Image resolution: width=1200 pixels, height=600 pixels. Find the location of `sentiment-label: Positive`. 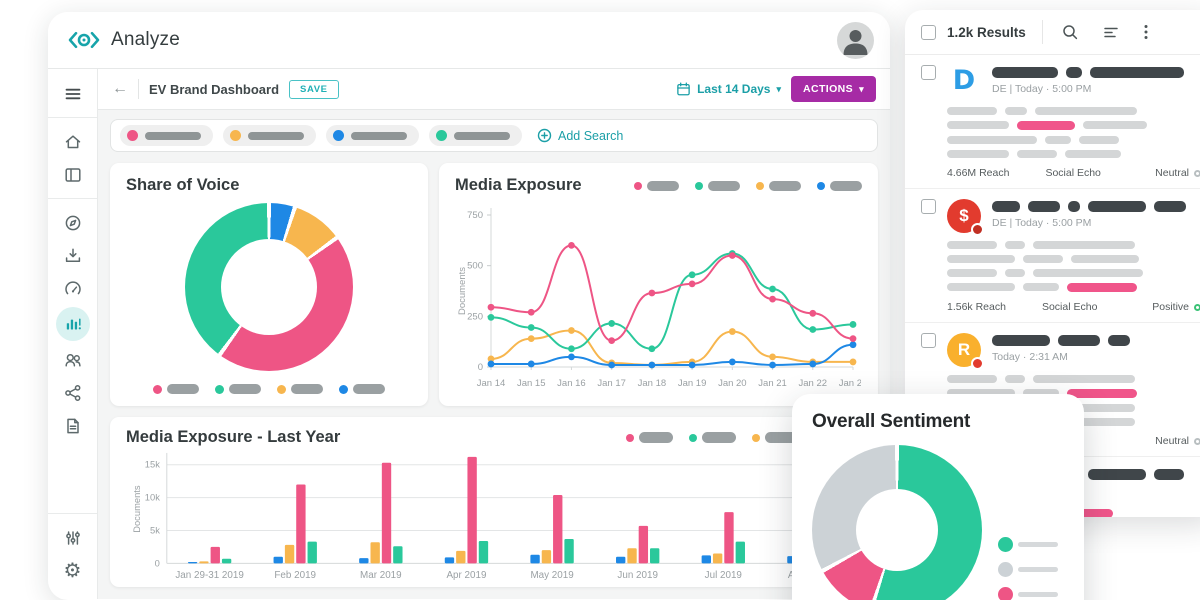

sentiment-label: Positive is located at coordinates (1176, 307).